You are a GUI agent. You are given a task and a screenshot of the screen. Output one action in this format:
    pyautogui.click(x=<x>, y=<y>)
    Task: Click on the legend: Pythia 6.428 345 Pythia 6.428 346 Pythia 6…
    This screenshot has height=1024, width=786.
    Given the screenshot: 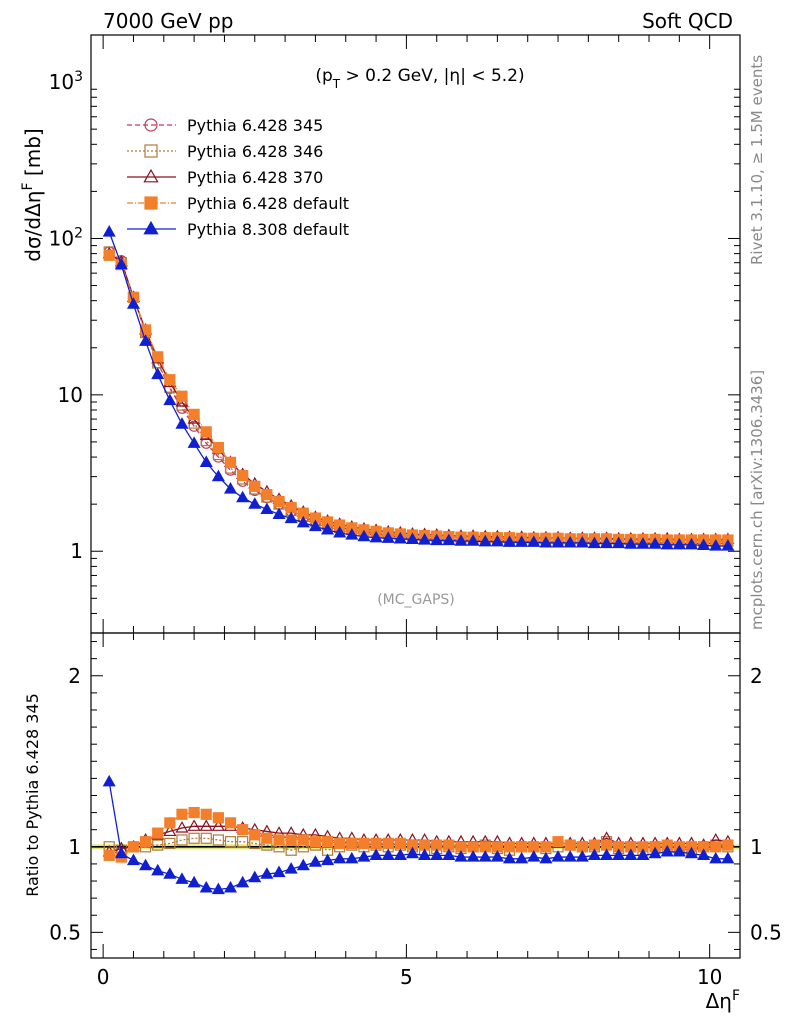 What is the action you would take?
    pyautogui.click(x=238, y=177)
    